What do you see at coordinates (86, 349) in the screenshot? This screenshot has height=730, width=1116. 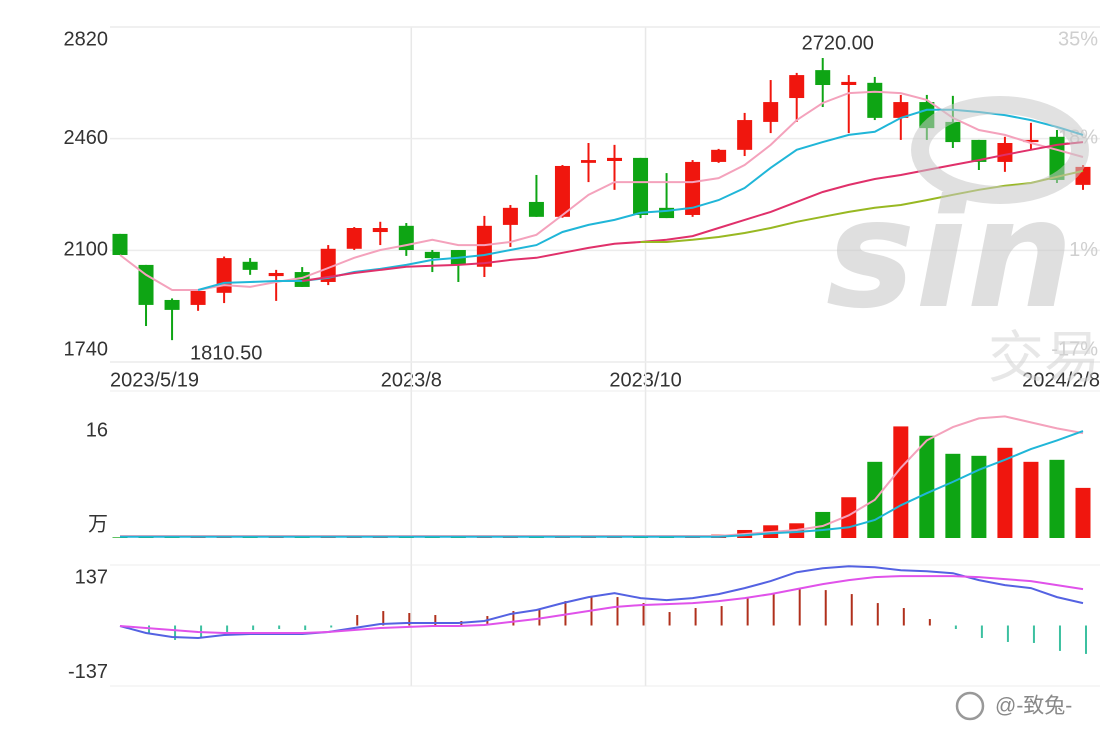 I see `y-tick-label: 1740` at bounding box center [86, 349].